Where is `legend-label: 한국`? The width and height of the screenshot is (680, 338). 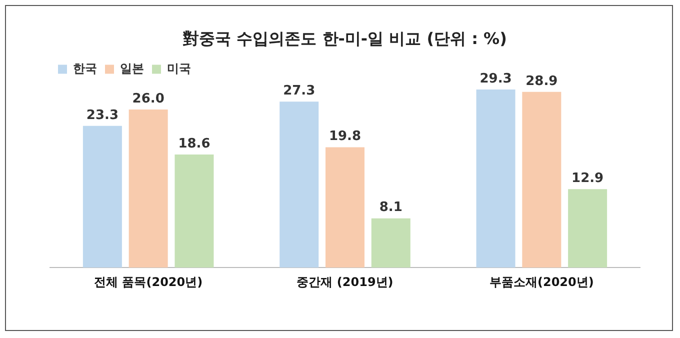 legend-label: 한국 is located at coordinates (85, 68).